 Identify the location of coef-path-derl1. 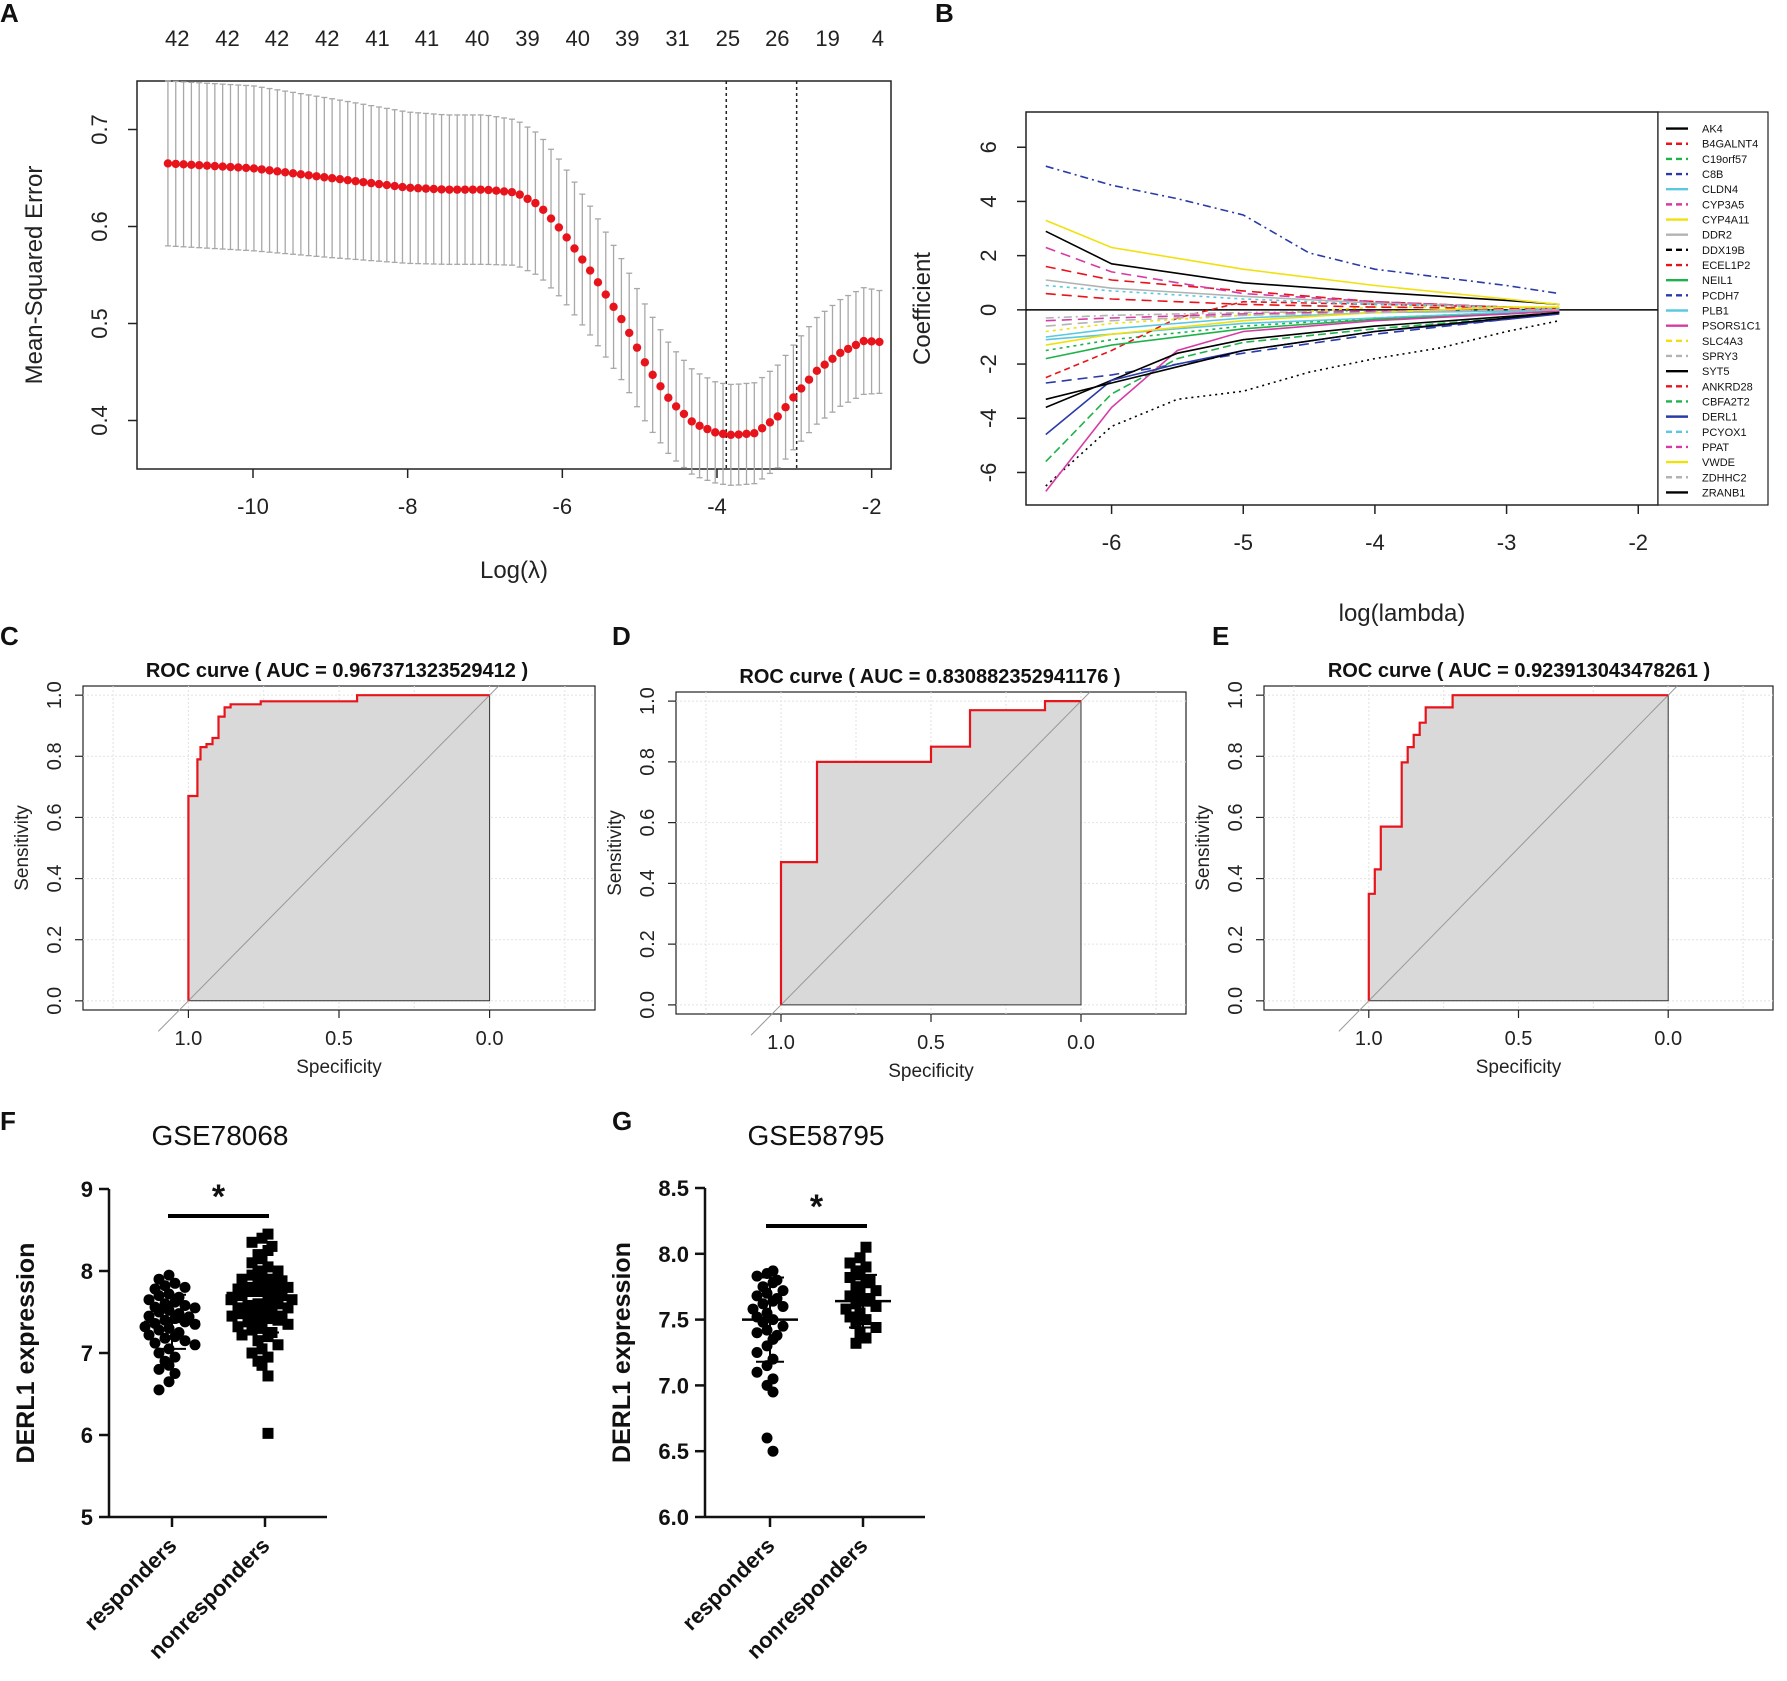
(1302, 374).